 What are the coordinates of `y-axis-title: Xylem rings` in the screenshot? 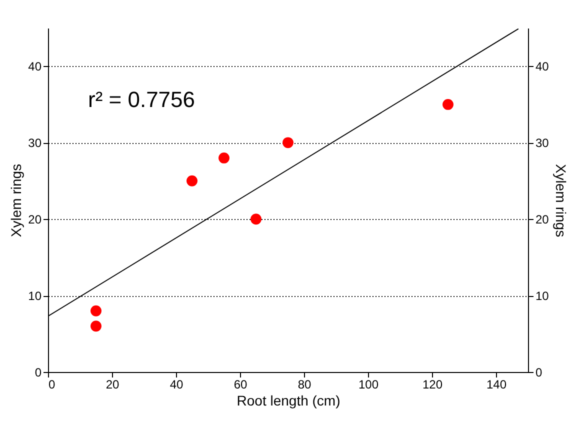 It's located at (16, 201).